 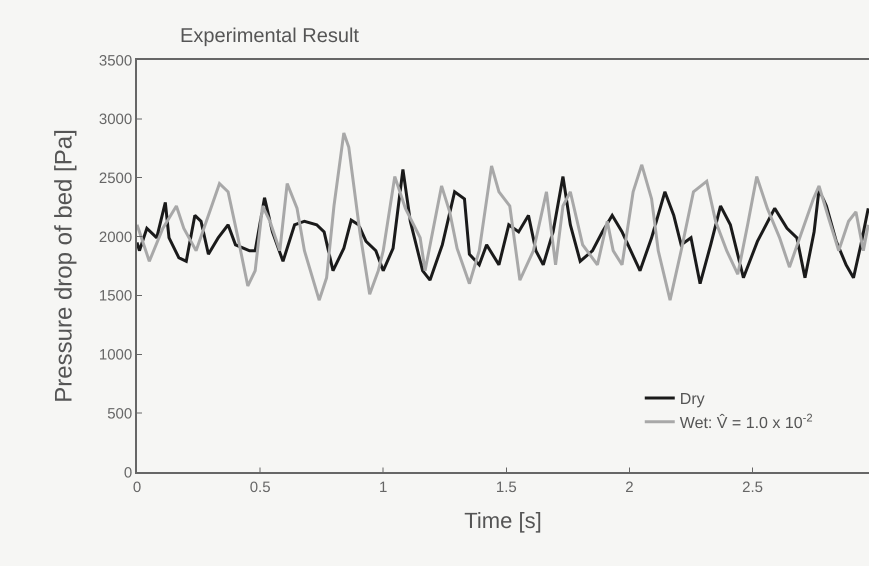 What do you see at coordinates (270, 36) in the screenshot?
I see `chart-title: Experimental Result` at bounding box center [270, 36].